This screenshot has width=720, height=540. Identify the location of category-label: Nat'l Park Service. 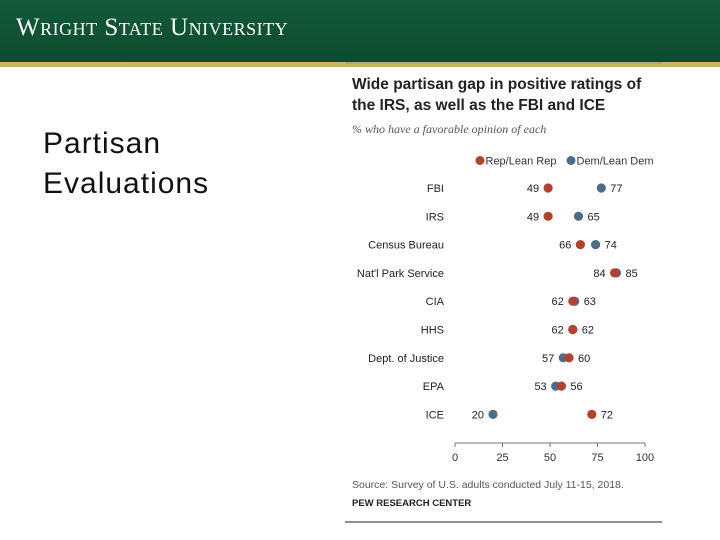
(400, 274).